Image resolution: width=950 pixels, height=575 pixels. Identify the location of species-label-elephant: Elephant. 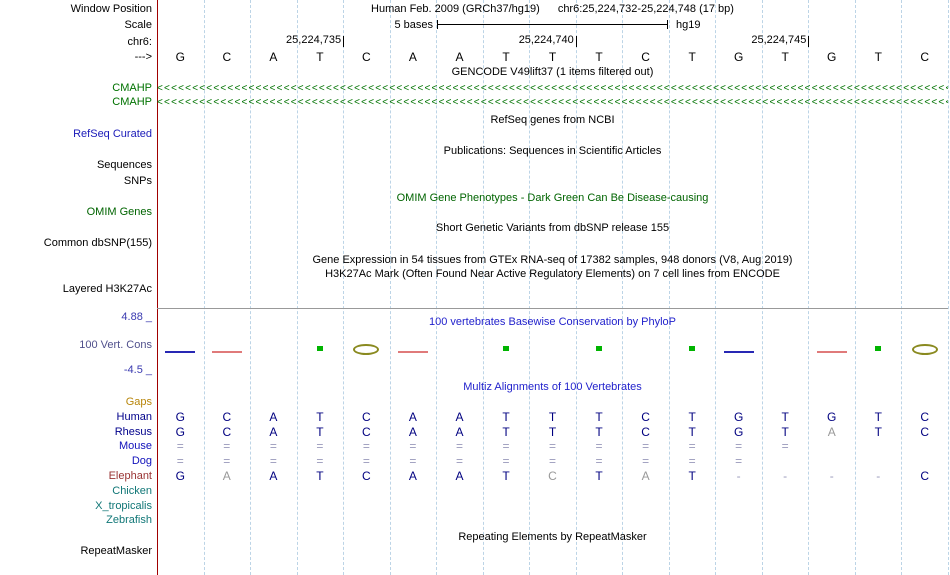
(130, 476).